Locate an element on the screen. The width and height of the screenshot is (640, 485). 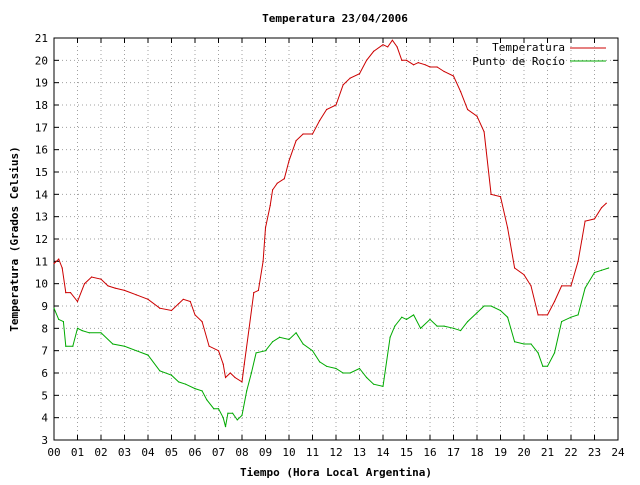
y-tick-label: 12 is located at coordinates (41, 239).